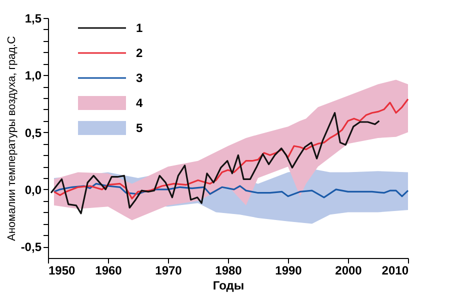  Describe the element at coordinates (33, 19) in the screenshot. I see `y-tick-label: 1,5` at that location.